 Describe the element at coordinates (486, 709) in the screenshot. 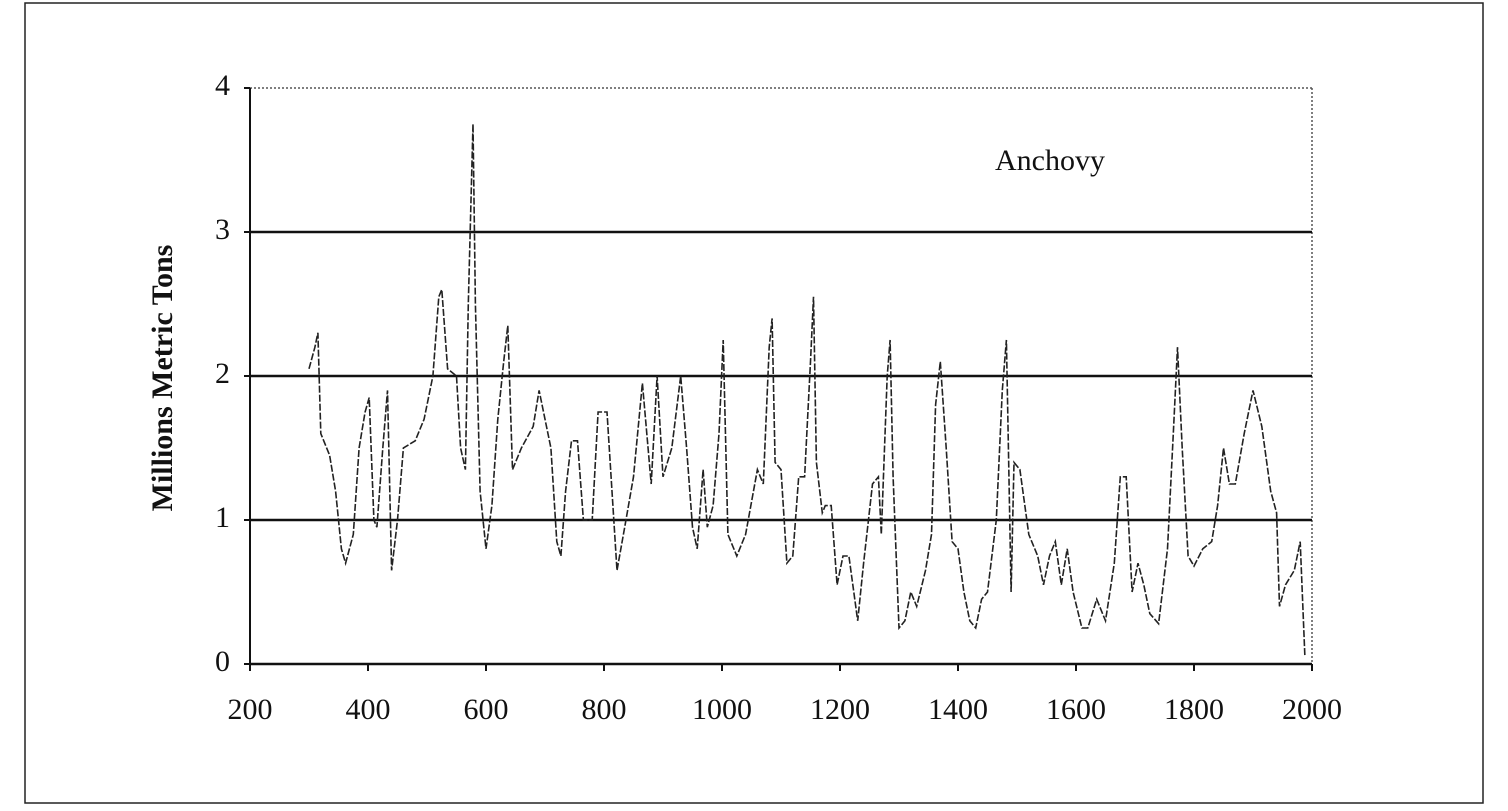

I see `x-tick-label: 600` at that location.